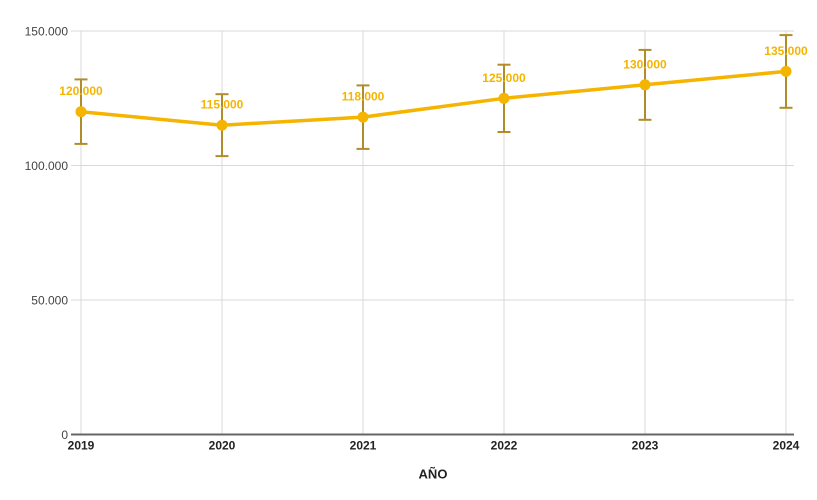 Image resolution: width=817 pixels, height=500 pixels. I want to click on svg-text: 150.000, so click(47, 31).